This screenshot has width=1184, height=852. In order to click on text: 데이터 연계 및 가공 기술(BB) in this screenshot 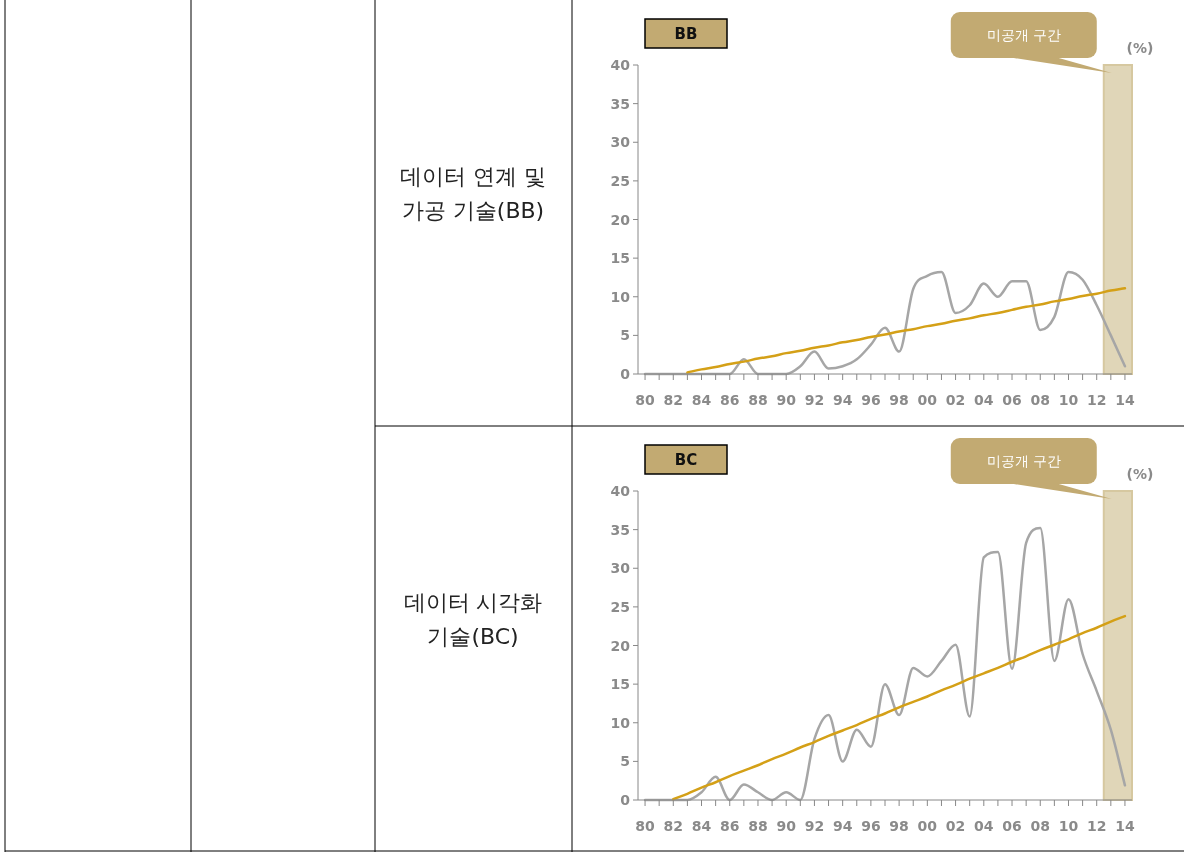, I will do `click(473, 193)`.